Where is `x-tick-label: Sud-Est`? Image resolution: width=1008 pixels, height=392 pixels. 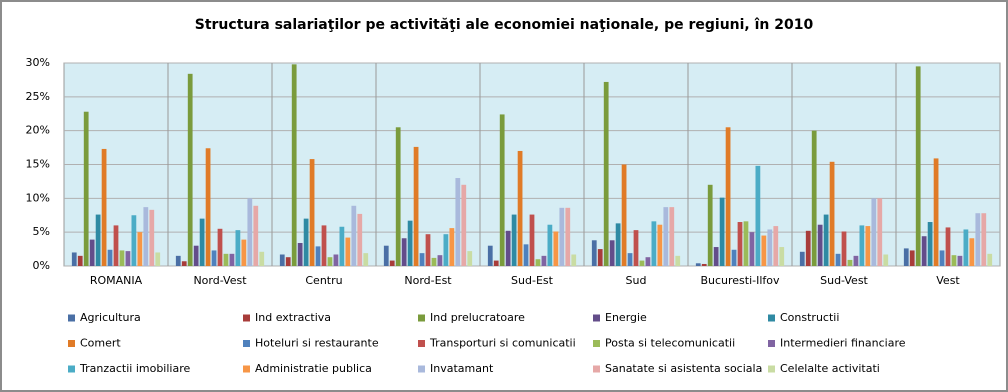
x-tick-label: Sud-Est is located at coordinates (532, 280).